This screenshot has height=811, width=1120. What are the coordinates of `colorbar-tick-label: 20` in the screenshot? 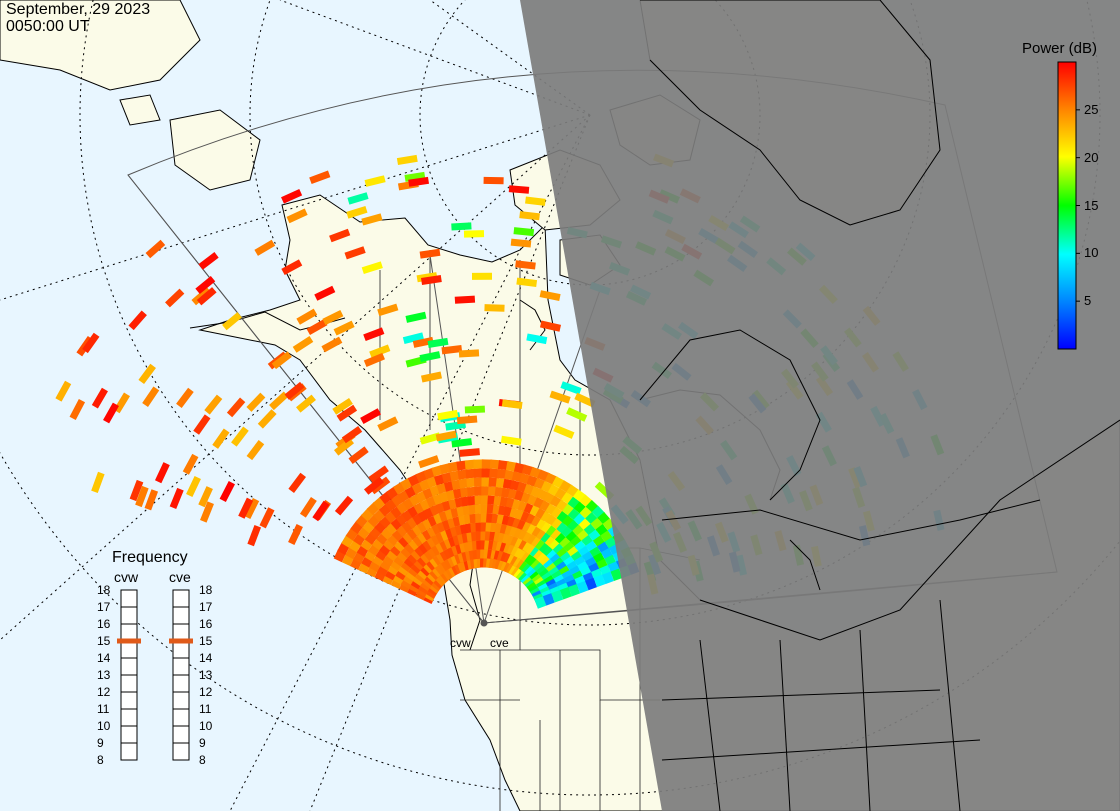 It's located at (1091, 157).